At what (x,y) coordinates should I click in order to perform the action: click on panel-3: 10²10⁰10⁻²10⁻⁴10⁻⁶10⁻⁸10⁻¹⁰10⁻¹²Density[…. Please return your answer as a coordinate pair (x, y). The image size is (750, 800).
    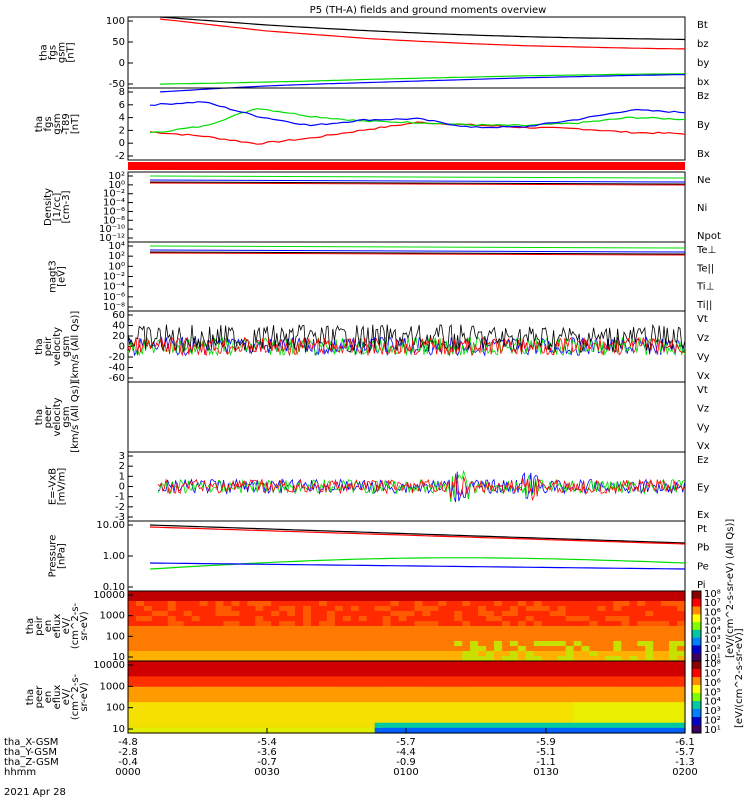
    Looking at the image, I should click on (382, 207).